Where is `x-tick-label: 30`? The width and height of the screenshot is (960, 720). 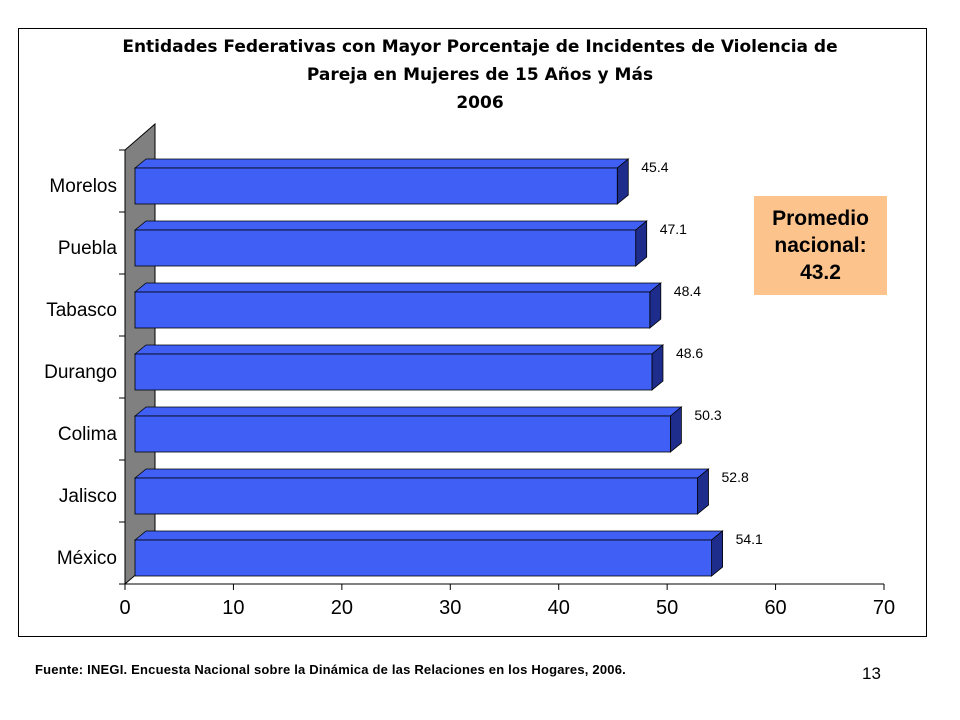
x-tick-label: 30 is located at coordinates (450, 608).